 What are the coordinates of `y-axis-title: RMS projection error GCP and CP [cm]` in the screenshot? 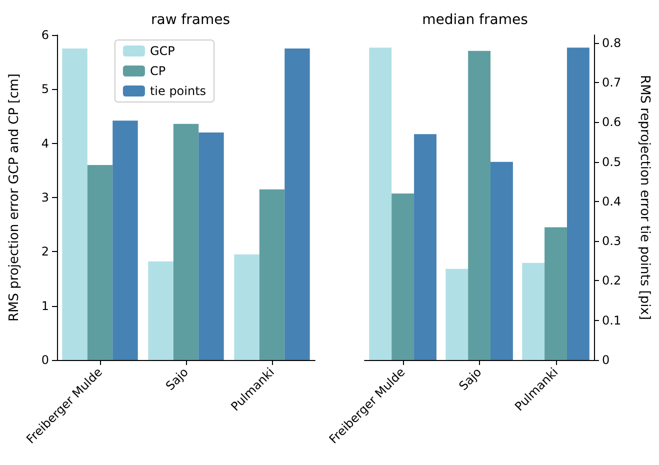 It's located at (14, 197).